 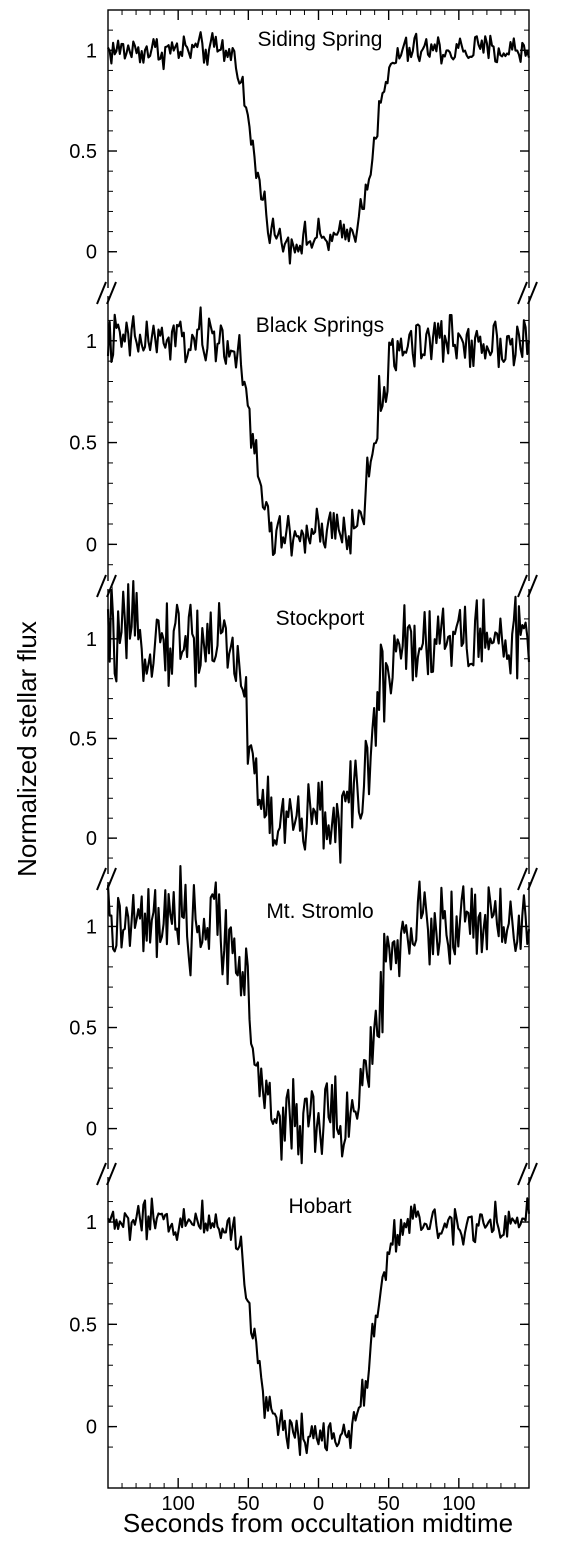 What do you see at coordinates (320, 39) in the screenshot?
I see `panel-label: Siding Spring` at bounding box center [320, 39].